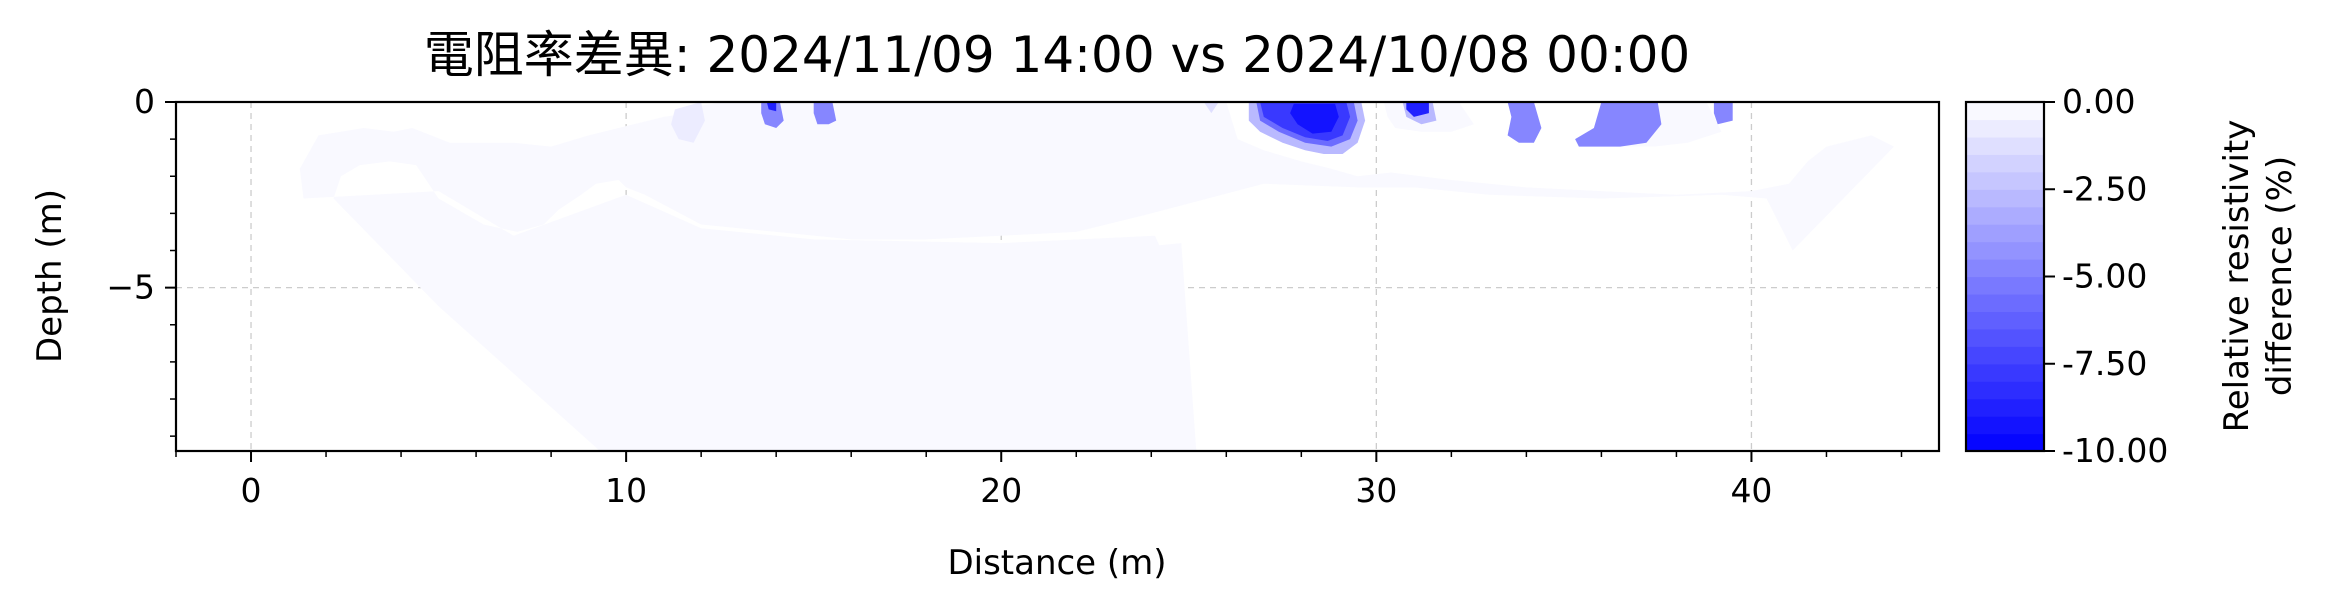 Image resolution: width=2328 pixels, height=613 pixels. Describe the element at coordinates (2104, 363) in the screenshot. I see `colorbar-tick-label: -7.50` at that location.